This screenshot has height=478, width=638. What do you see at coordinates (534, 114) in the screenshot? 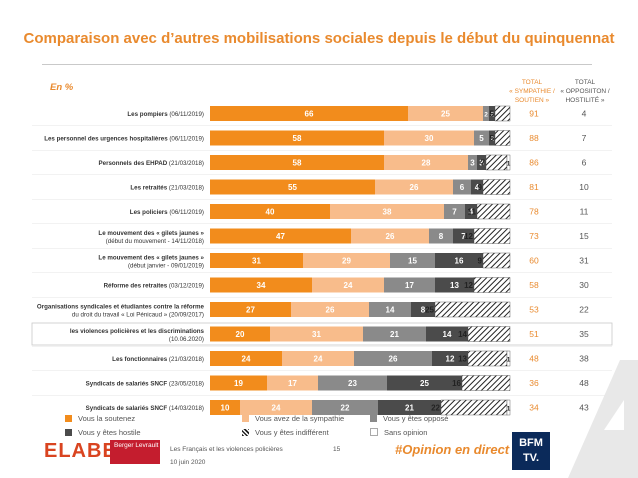
I see `total-sympathie-value: 91` at bounding box center [534, 114].